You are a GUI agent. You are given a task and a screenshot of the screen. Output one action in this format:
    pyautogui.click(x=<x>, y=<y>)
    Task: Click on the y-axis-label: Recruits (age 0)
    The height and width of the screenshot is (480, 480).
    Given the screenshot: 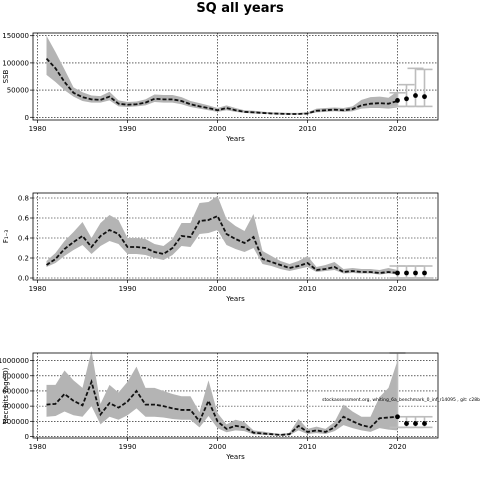 What is the action you would take?
    pyautogui.click(x=6, y=395)
    